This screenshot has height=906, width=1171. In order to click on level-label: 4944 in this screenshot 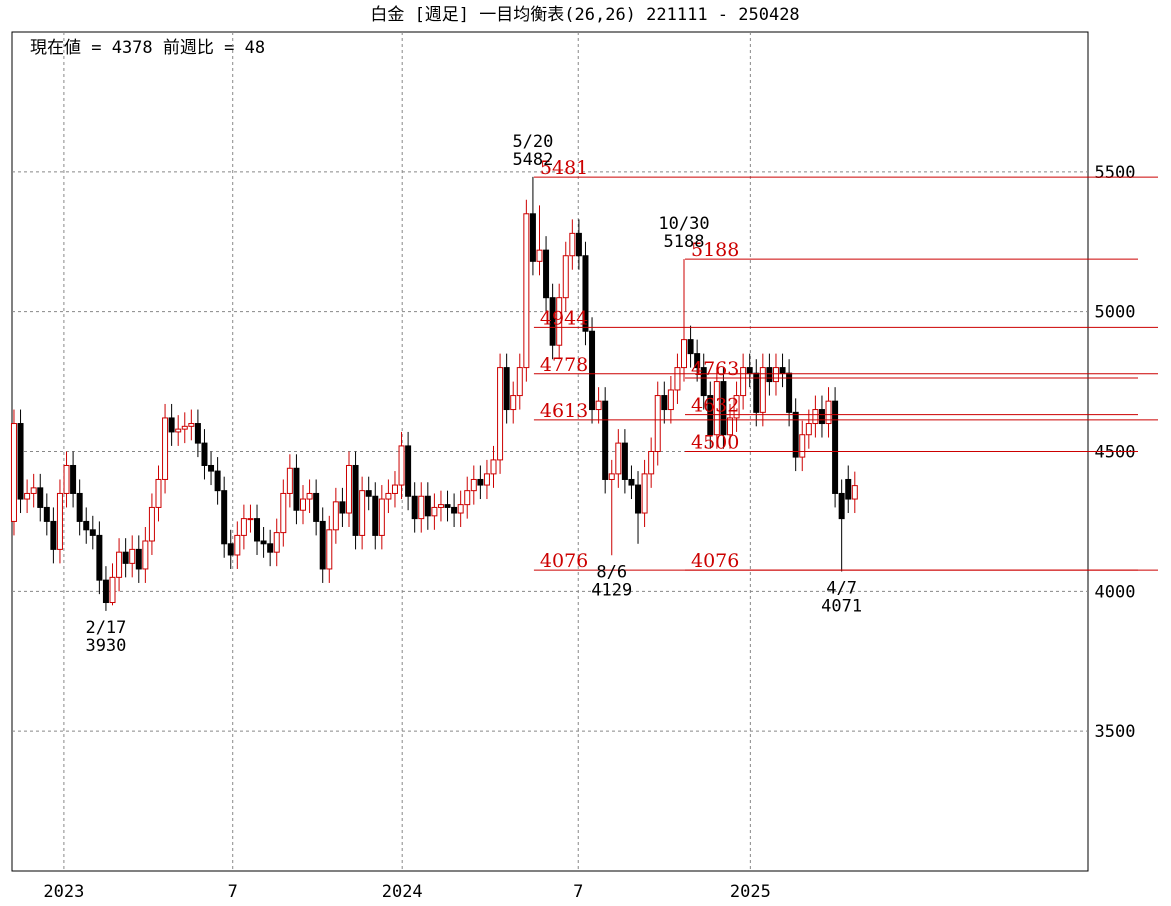, I will do `click(564, 318)`.